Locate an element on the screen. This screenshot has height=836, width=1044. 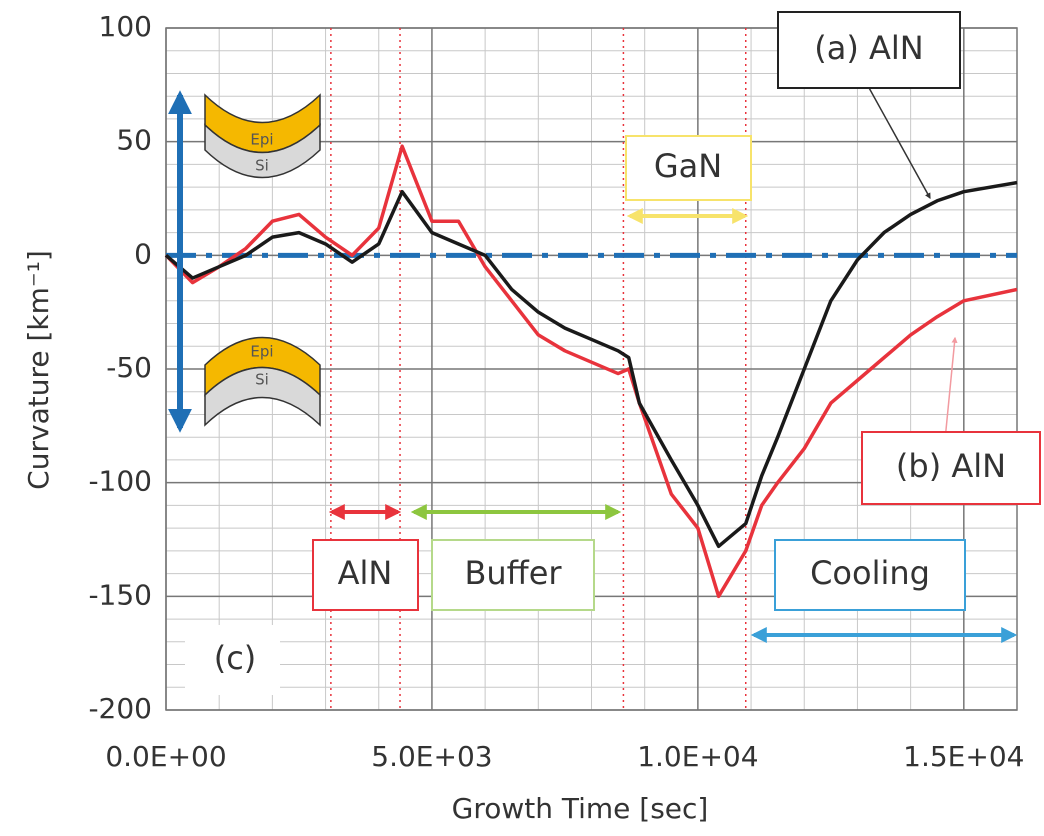
x-tick-label: 0.0E+00 is located at coordinates (165, 756).